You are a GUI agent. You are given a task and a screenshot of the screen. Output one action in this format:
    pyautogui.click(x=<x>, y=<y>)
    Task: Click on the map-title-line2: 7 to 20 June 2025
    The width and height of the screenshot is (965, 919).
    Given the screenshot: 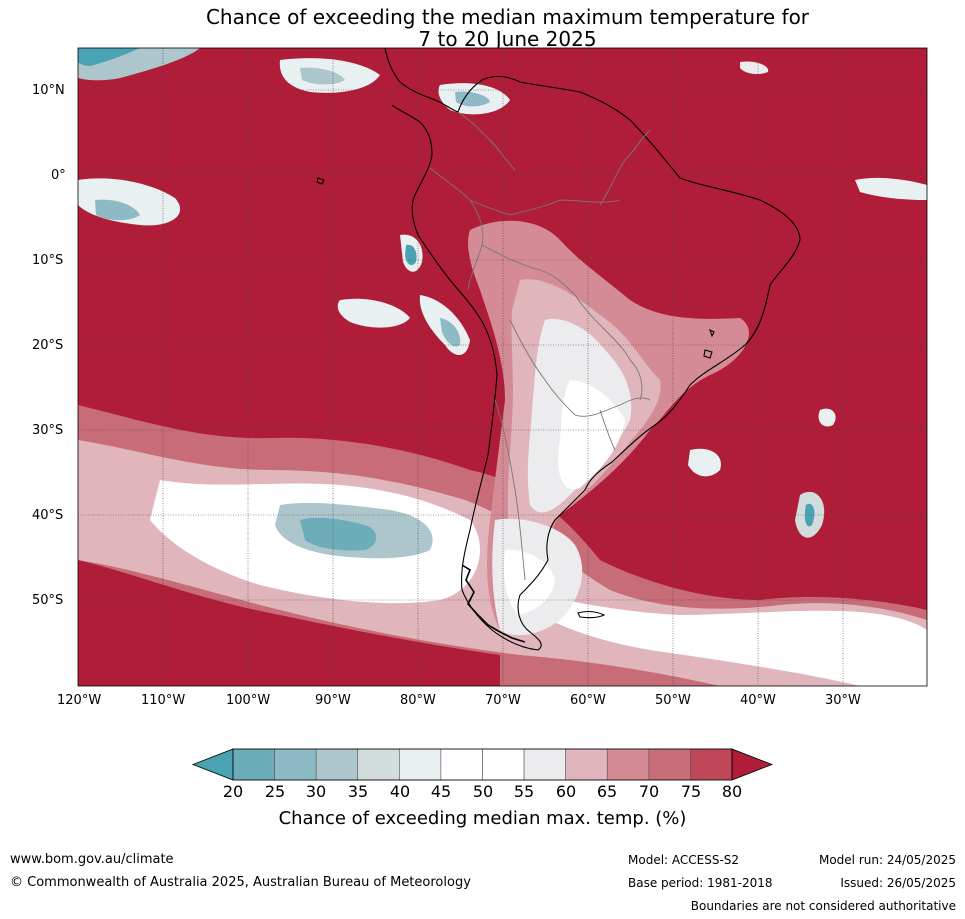 What is the action you would take?
    pyautogui.click(x=507, y=39)
    